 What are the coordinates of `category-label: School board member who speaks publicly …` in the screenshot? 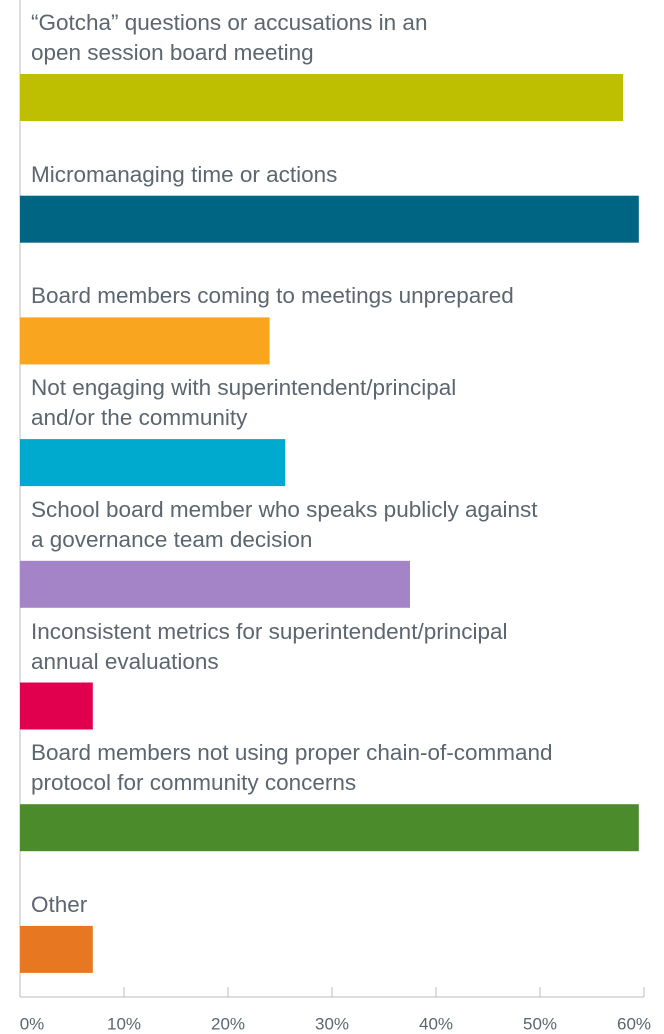 It's located at (284, 524).